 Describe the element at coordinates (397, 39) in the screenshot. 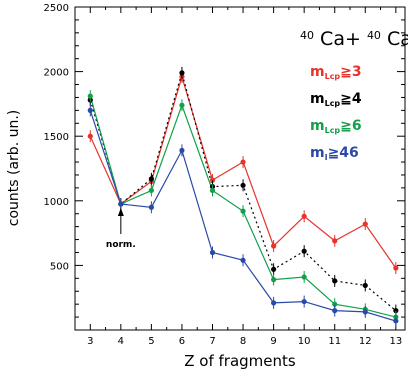

I see `title-element-2: Ca` at that location.